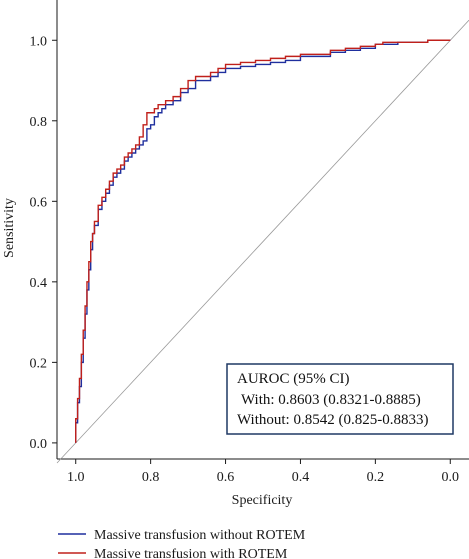 The width and height of the screenshot is (469, 559). What do you see at coordinates (39, 444) in the screenshot?
I see `y-tick-label: 0.0` at bounding box center [39, 444].